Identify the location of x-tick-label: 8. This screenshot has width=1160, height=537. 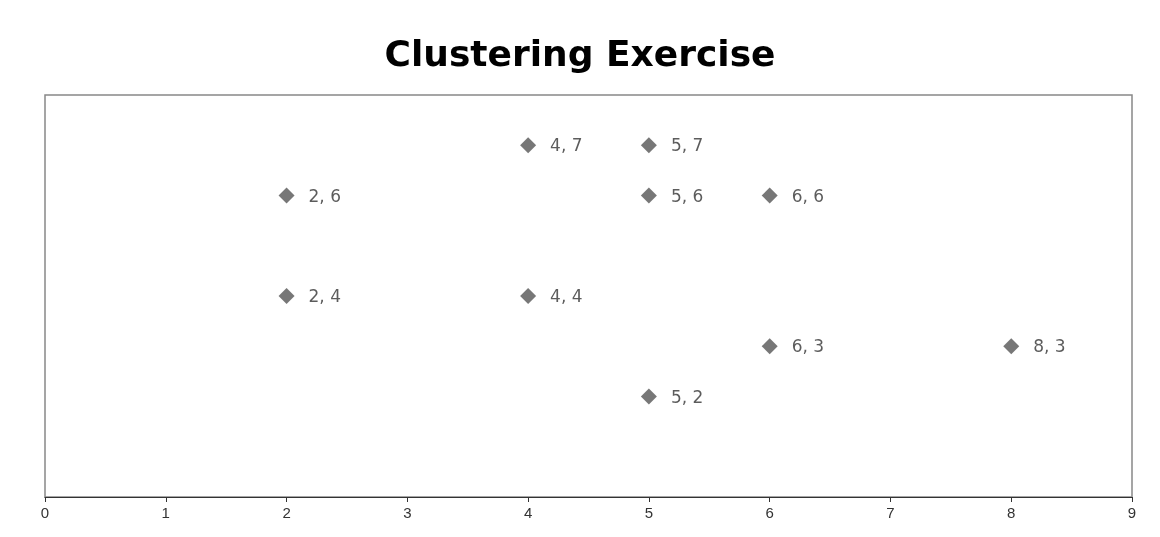
(1011, 512).